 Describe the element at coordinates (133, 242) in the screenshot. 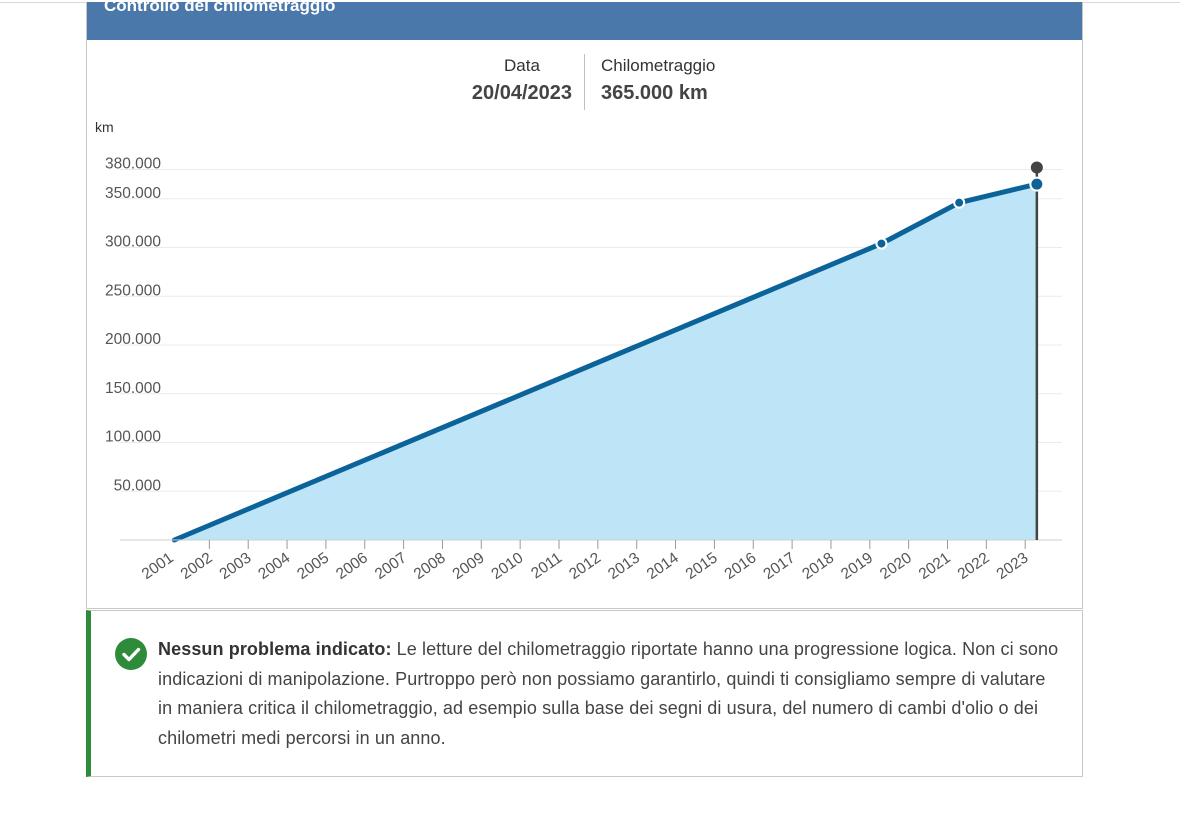

I see `y-tick-label: 300.000` at that location.